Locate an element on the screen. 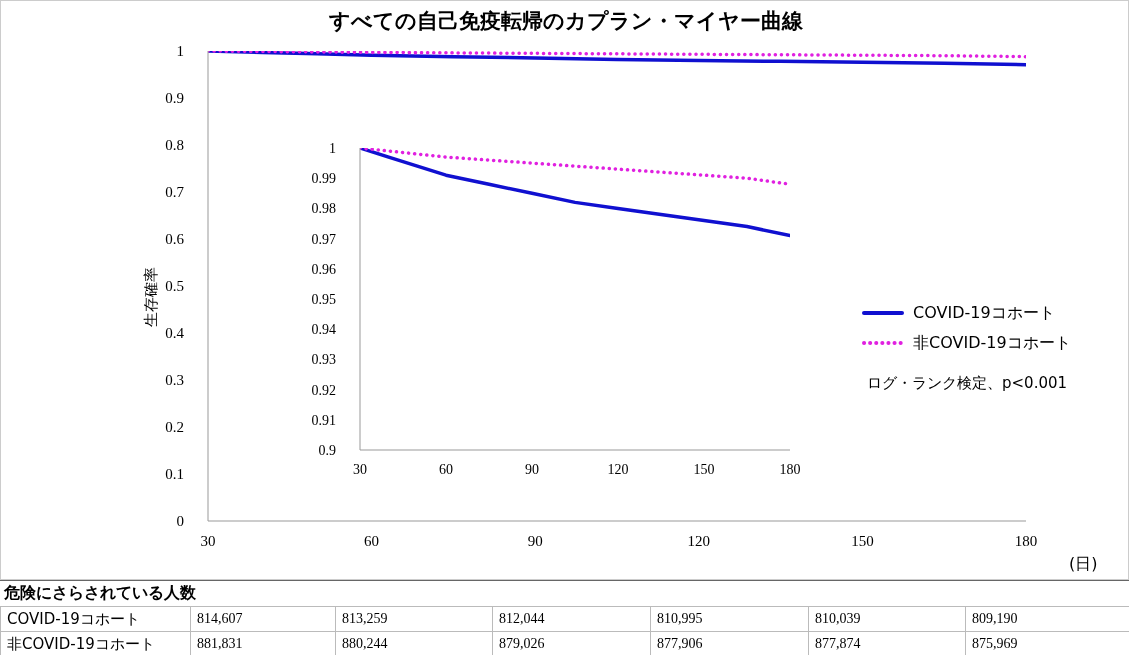  y-tick-label: 0.99 is located at coordinates (323, 179).